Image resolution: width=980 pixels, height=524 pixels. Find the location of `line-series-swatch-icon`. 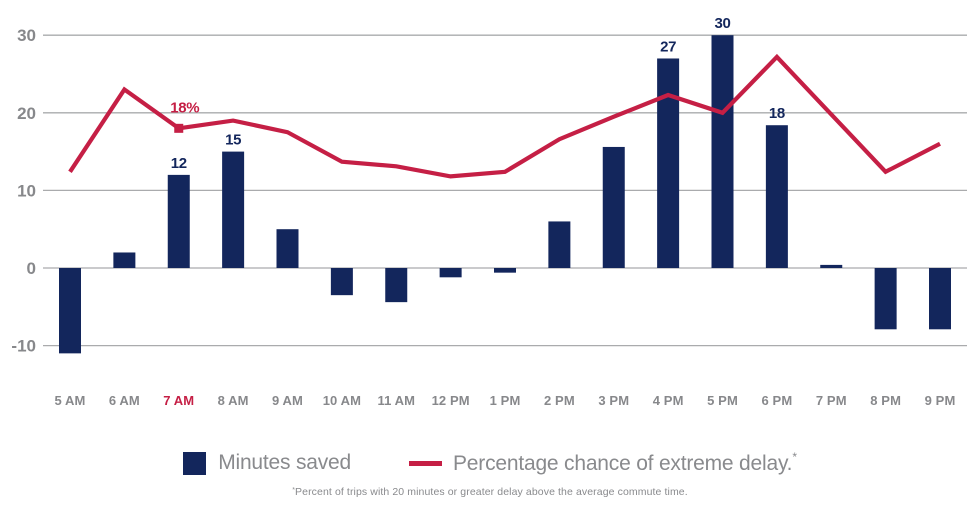

line-series-swatch-icon is located at coordinates (425, 463).